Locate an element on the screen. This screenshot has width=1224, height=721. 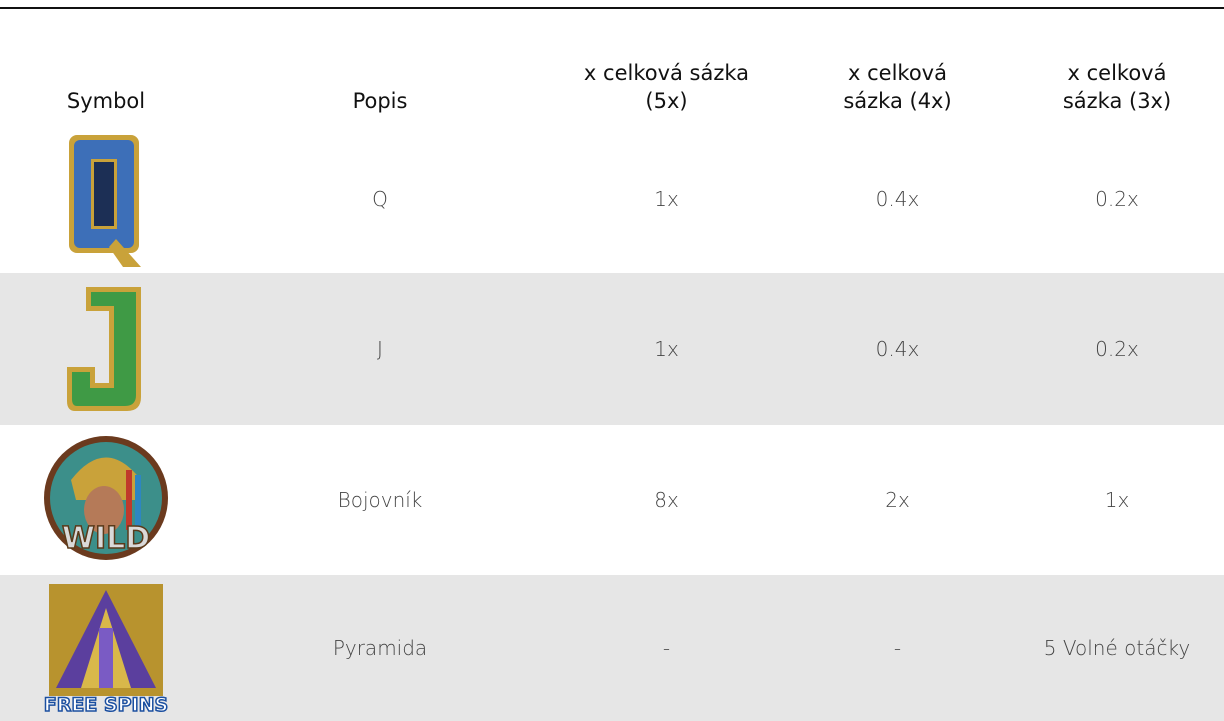
symbol-icon: WILD is located at coordinates (106, 498).